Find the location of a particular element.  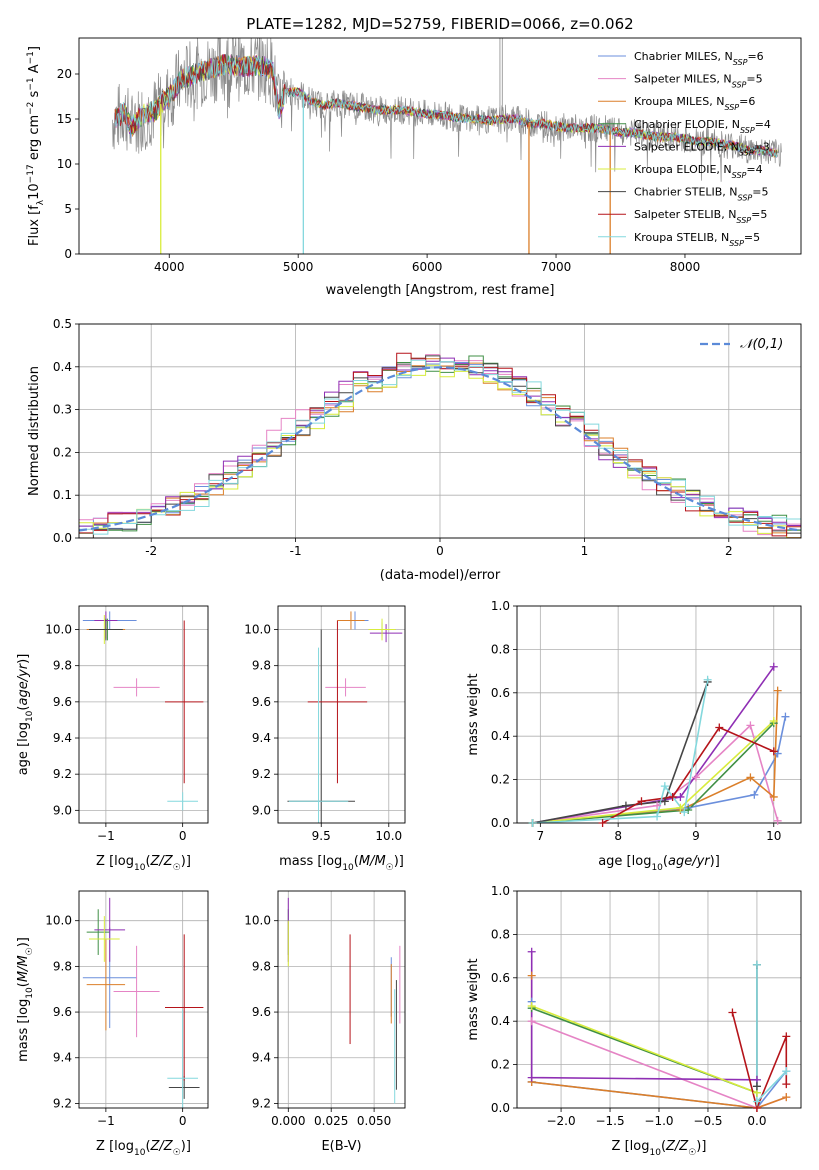

y-tick-label: 0.3 is located at coordinates (62, 410).